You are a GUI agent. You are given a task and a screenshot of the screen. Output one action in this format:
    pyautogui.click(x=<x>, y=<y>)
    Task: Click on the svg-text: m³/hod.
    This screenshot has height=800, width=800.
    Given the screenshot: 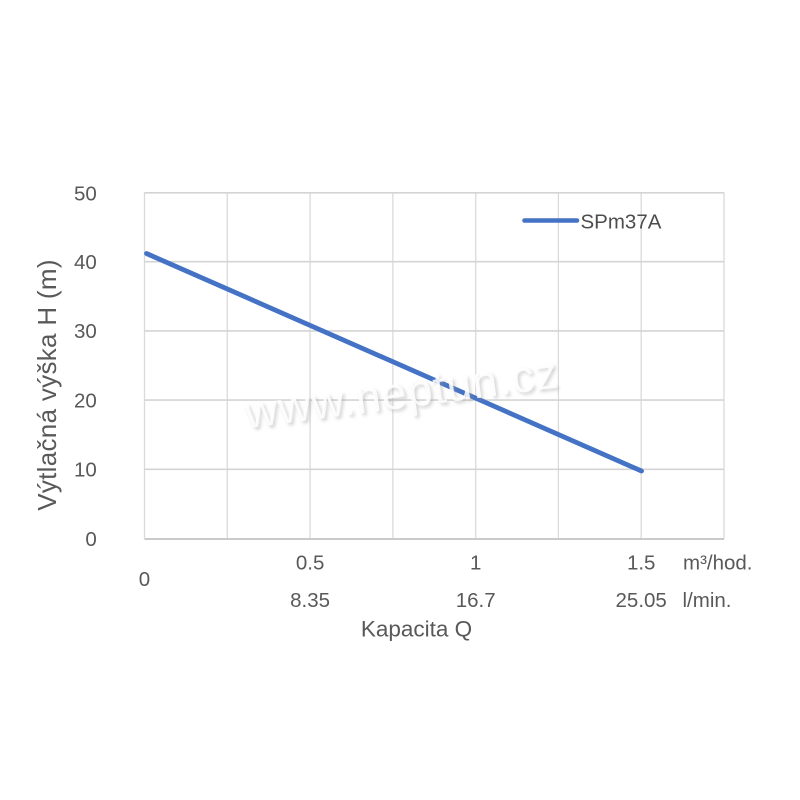 What is the action you would take?
    pyautogui.click(x=718, y=562)
    